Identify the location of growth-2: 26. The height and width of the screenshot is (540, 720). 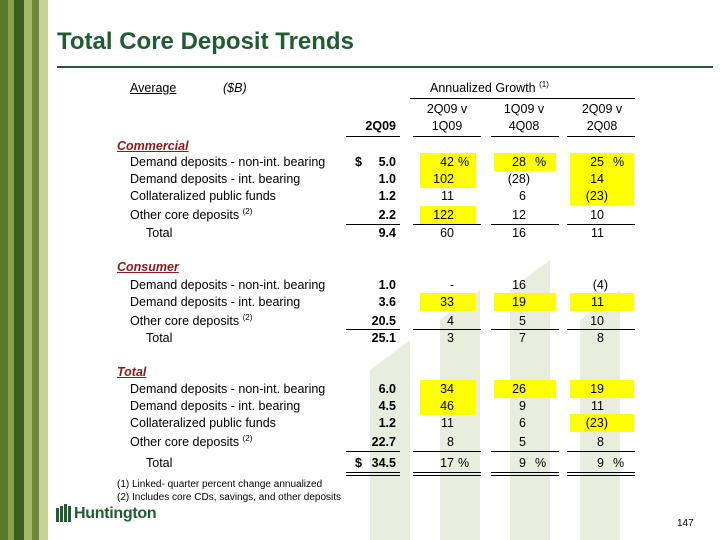
(519, 389).